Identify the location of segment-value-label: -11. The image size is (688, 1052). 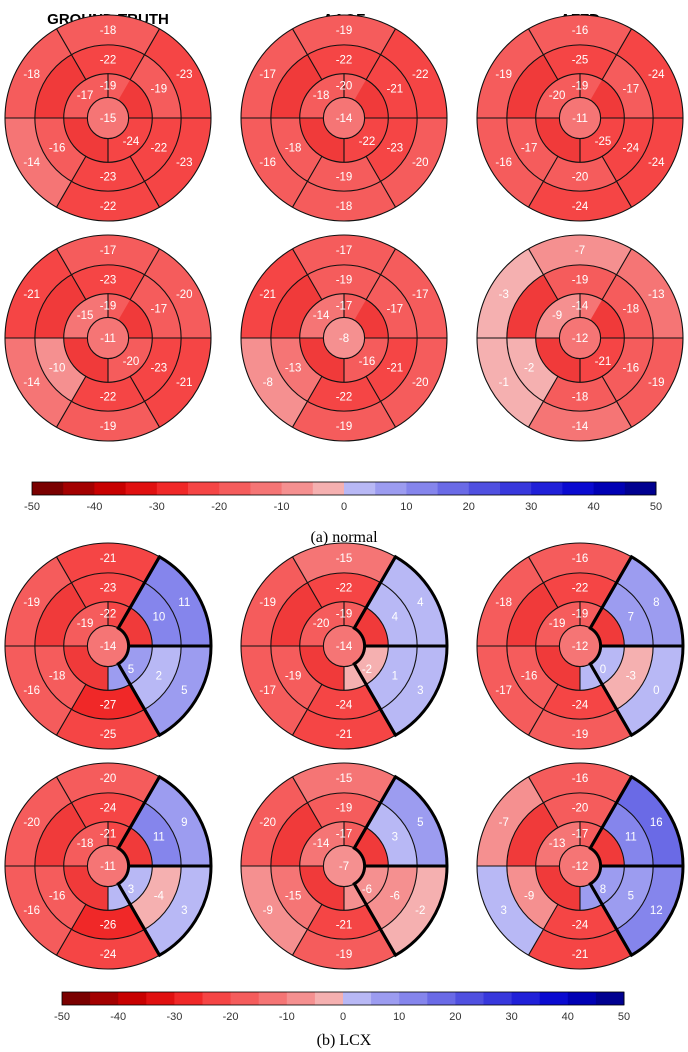
(580, 119).